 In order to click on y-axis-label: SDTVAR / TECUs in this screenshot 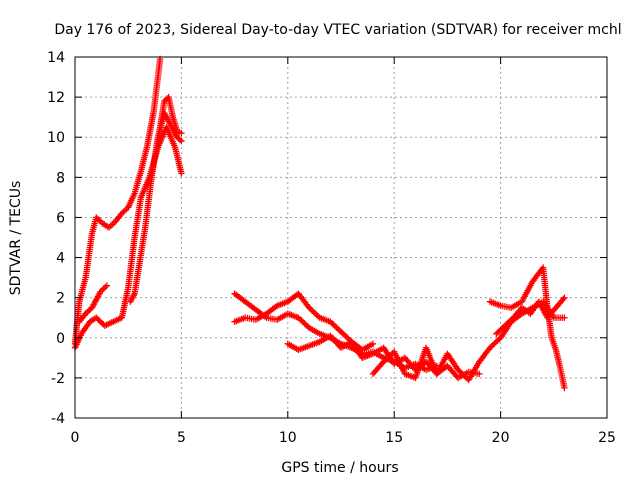, I will do `click(16, 238)`.